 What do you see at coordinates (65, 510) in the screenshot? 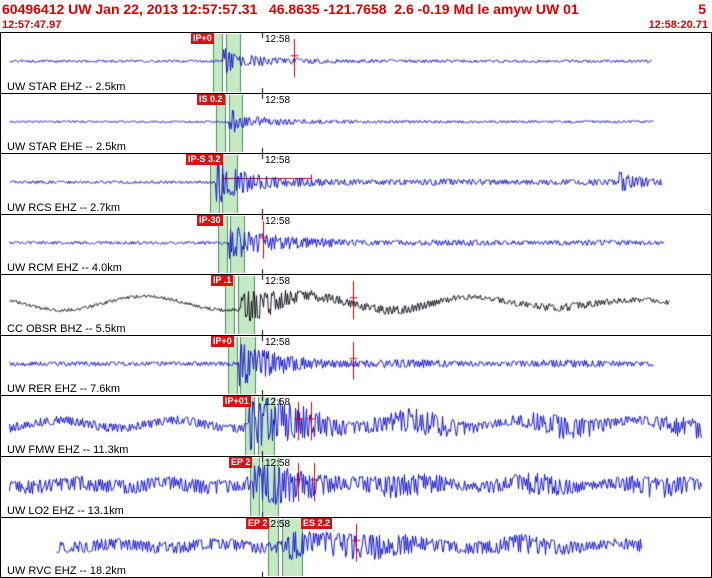
I see `station-label: UW LO2 EHZ -- 13.1km` at bounding box center [65, 510].